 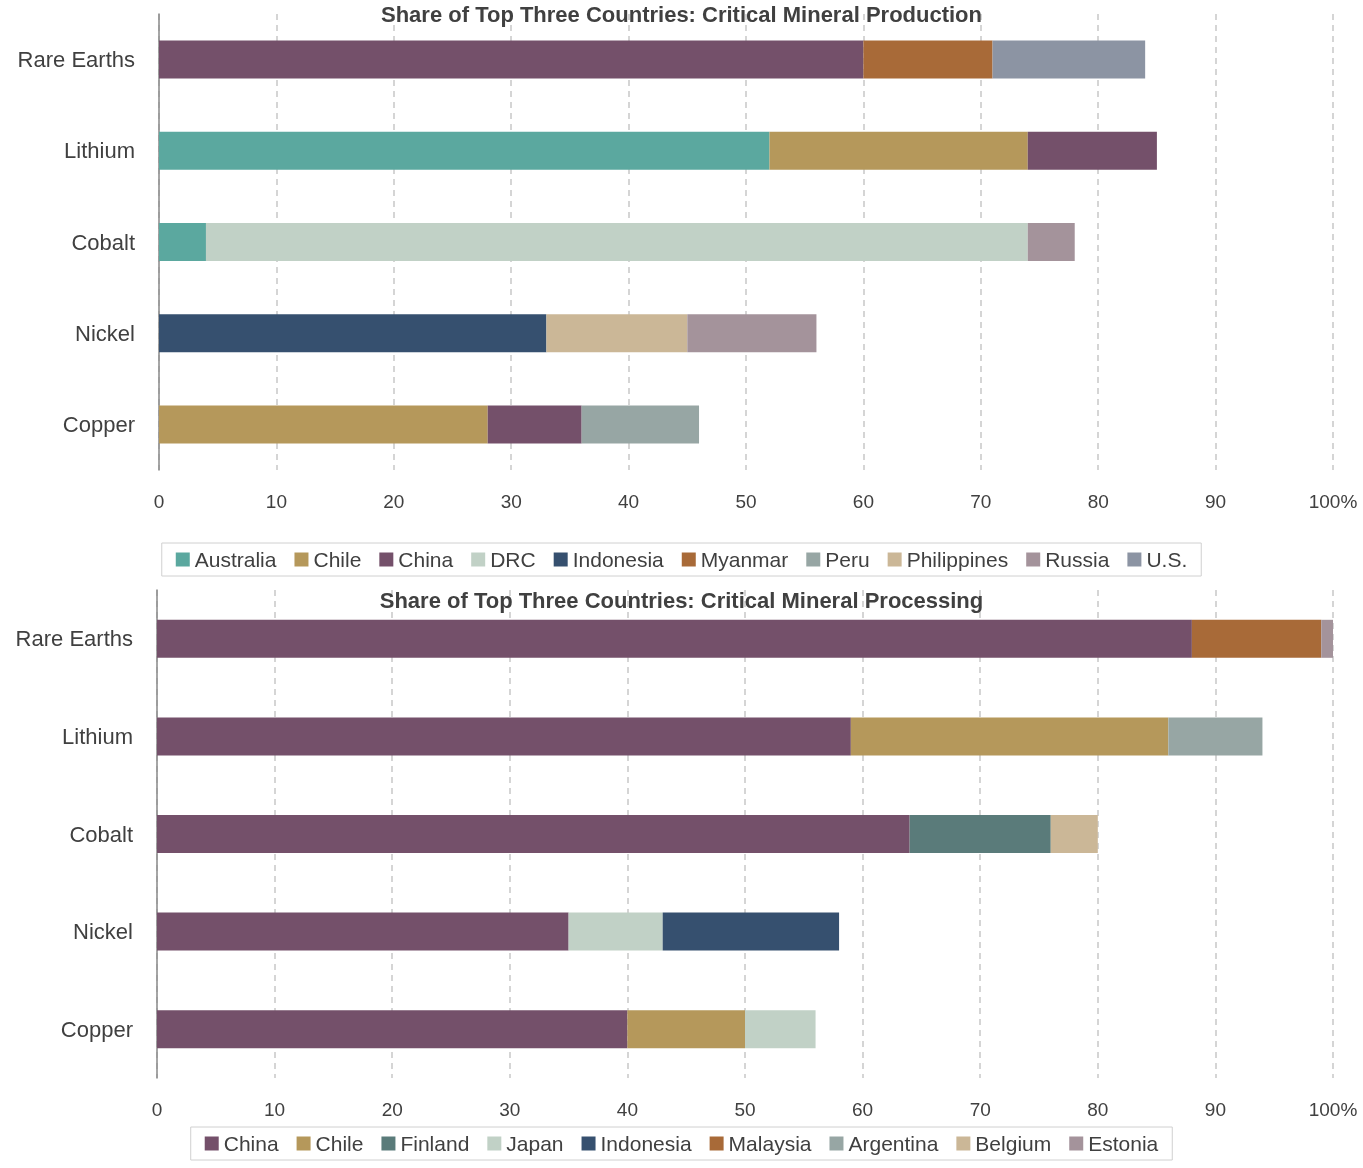 I want to click on legend-label: Argentina, so click(x=893, y=1143).